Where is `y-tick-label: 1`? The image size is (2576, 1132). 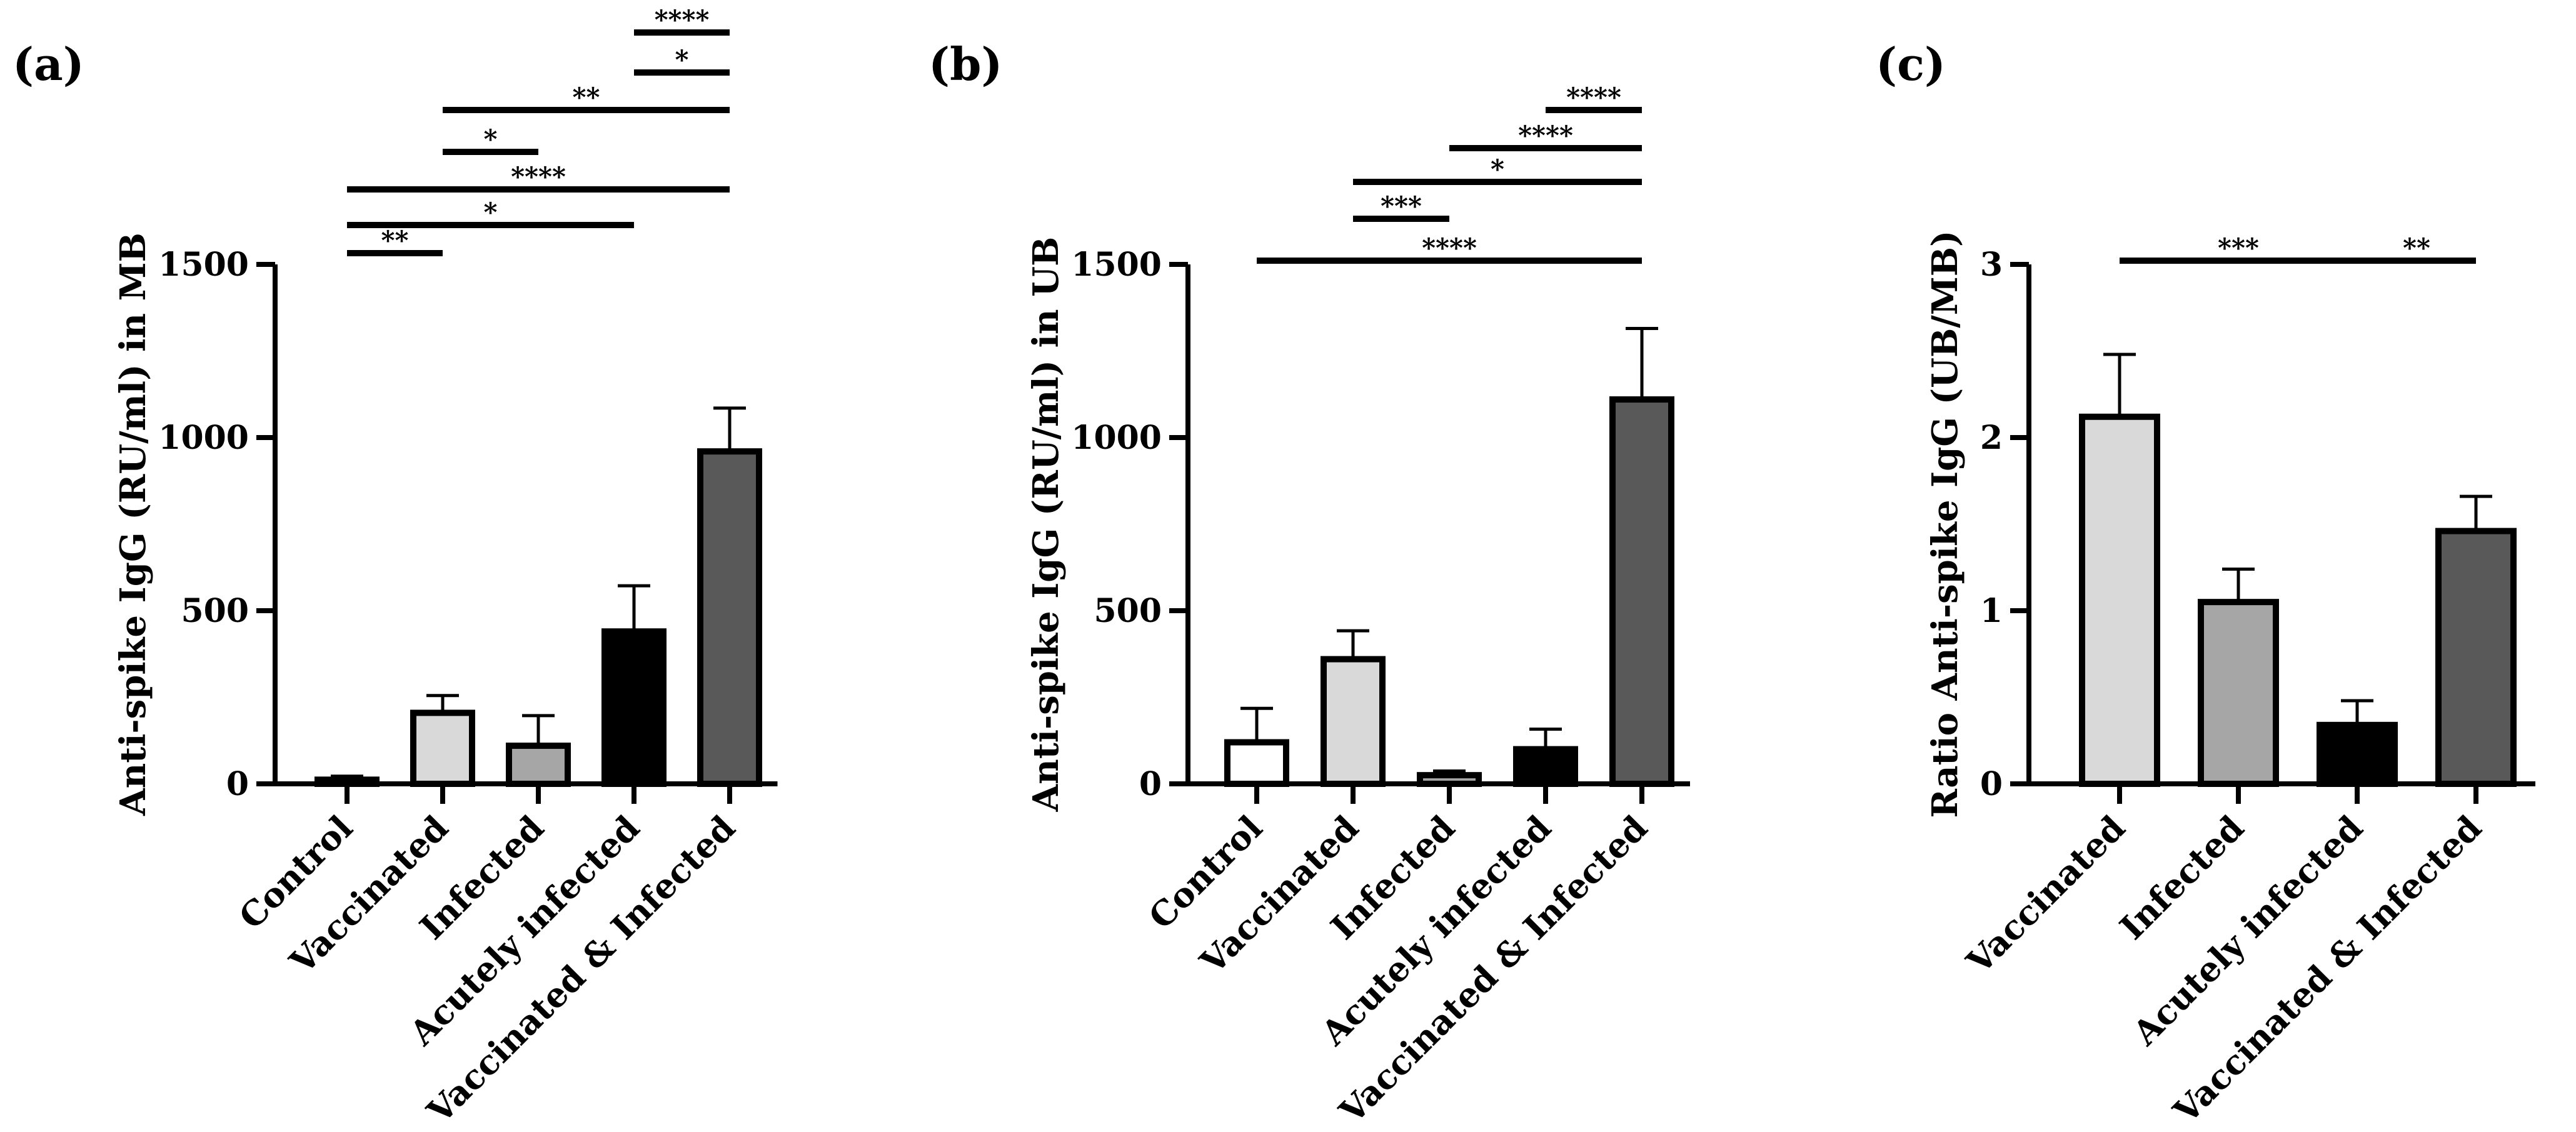 y-tick-label: 1 is located at coordinates (1991, 611).